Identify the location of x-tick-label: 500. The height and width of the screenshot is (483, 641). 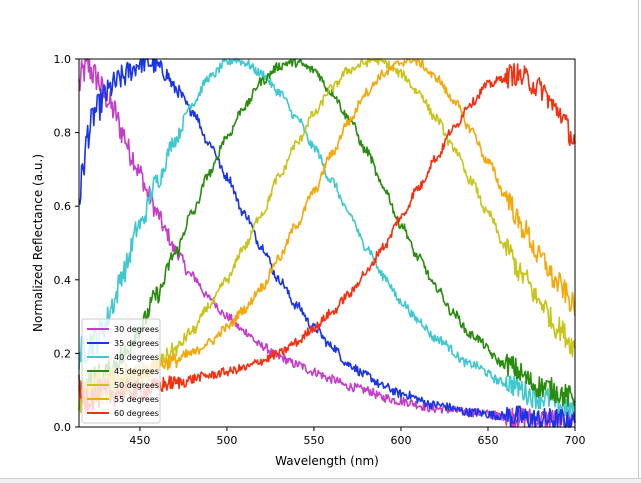
(226, 440).